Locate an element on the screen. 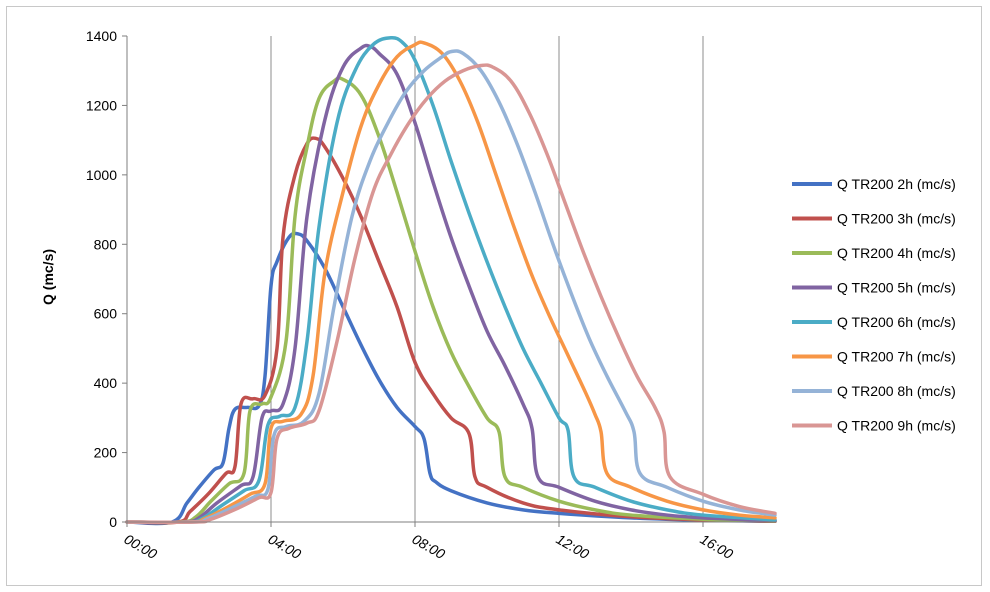  y-axis-title: Q (mc/s) is located at coordinates (48, 277).